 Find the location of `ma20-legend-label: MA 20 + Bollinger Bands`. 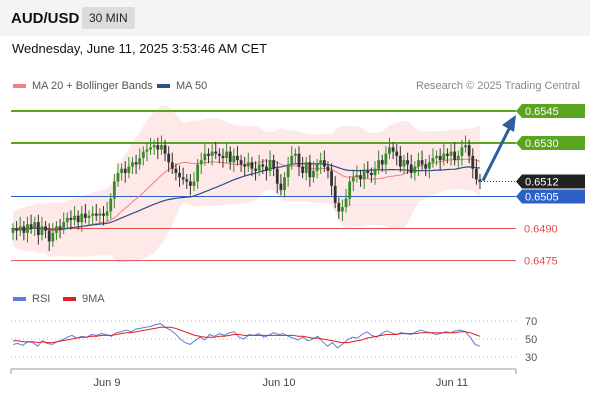

ma20-legend-label: MA 20 + Bollinger Bands is located at coordinates (92, 86).